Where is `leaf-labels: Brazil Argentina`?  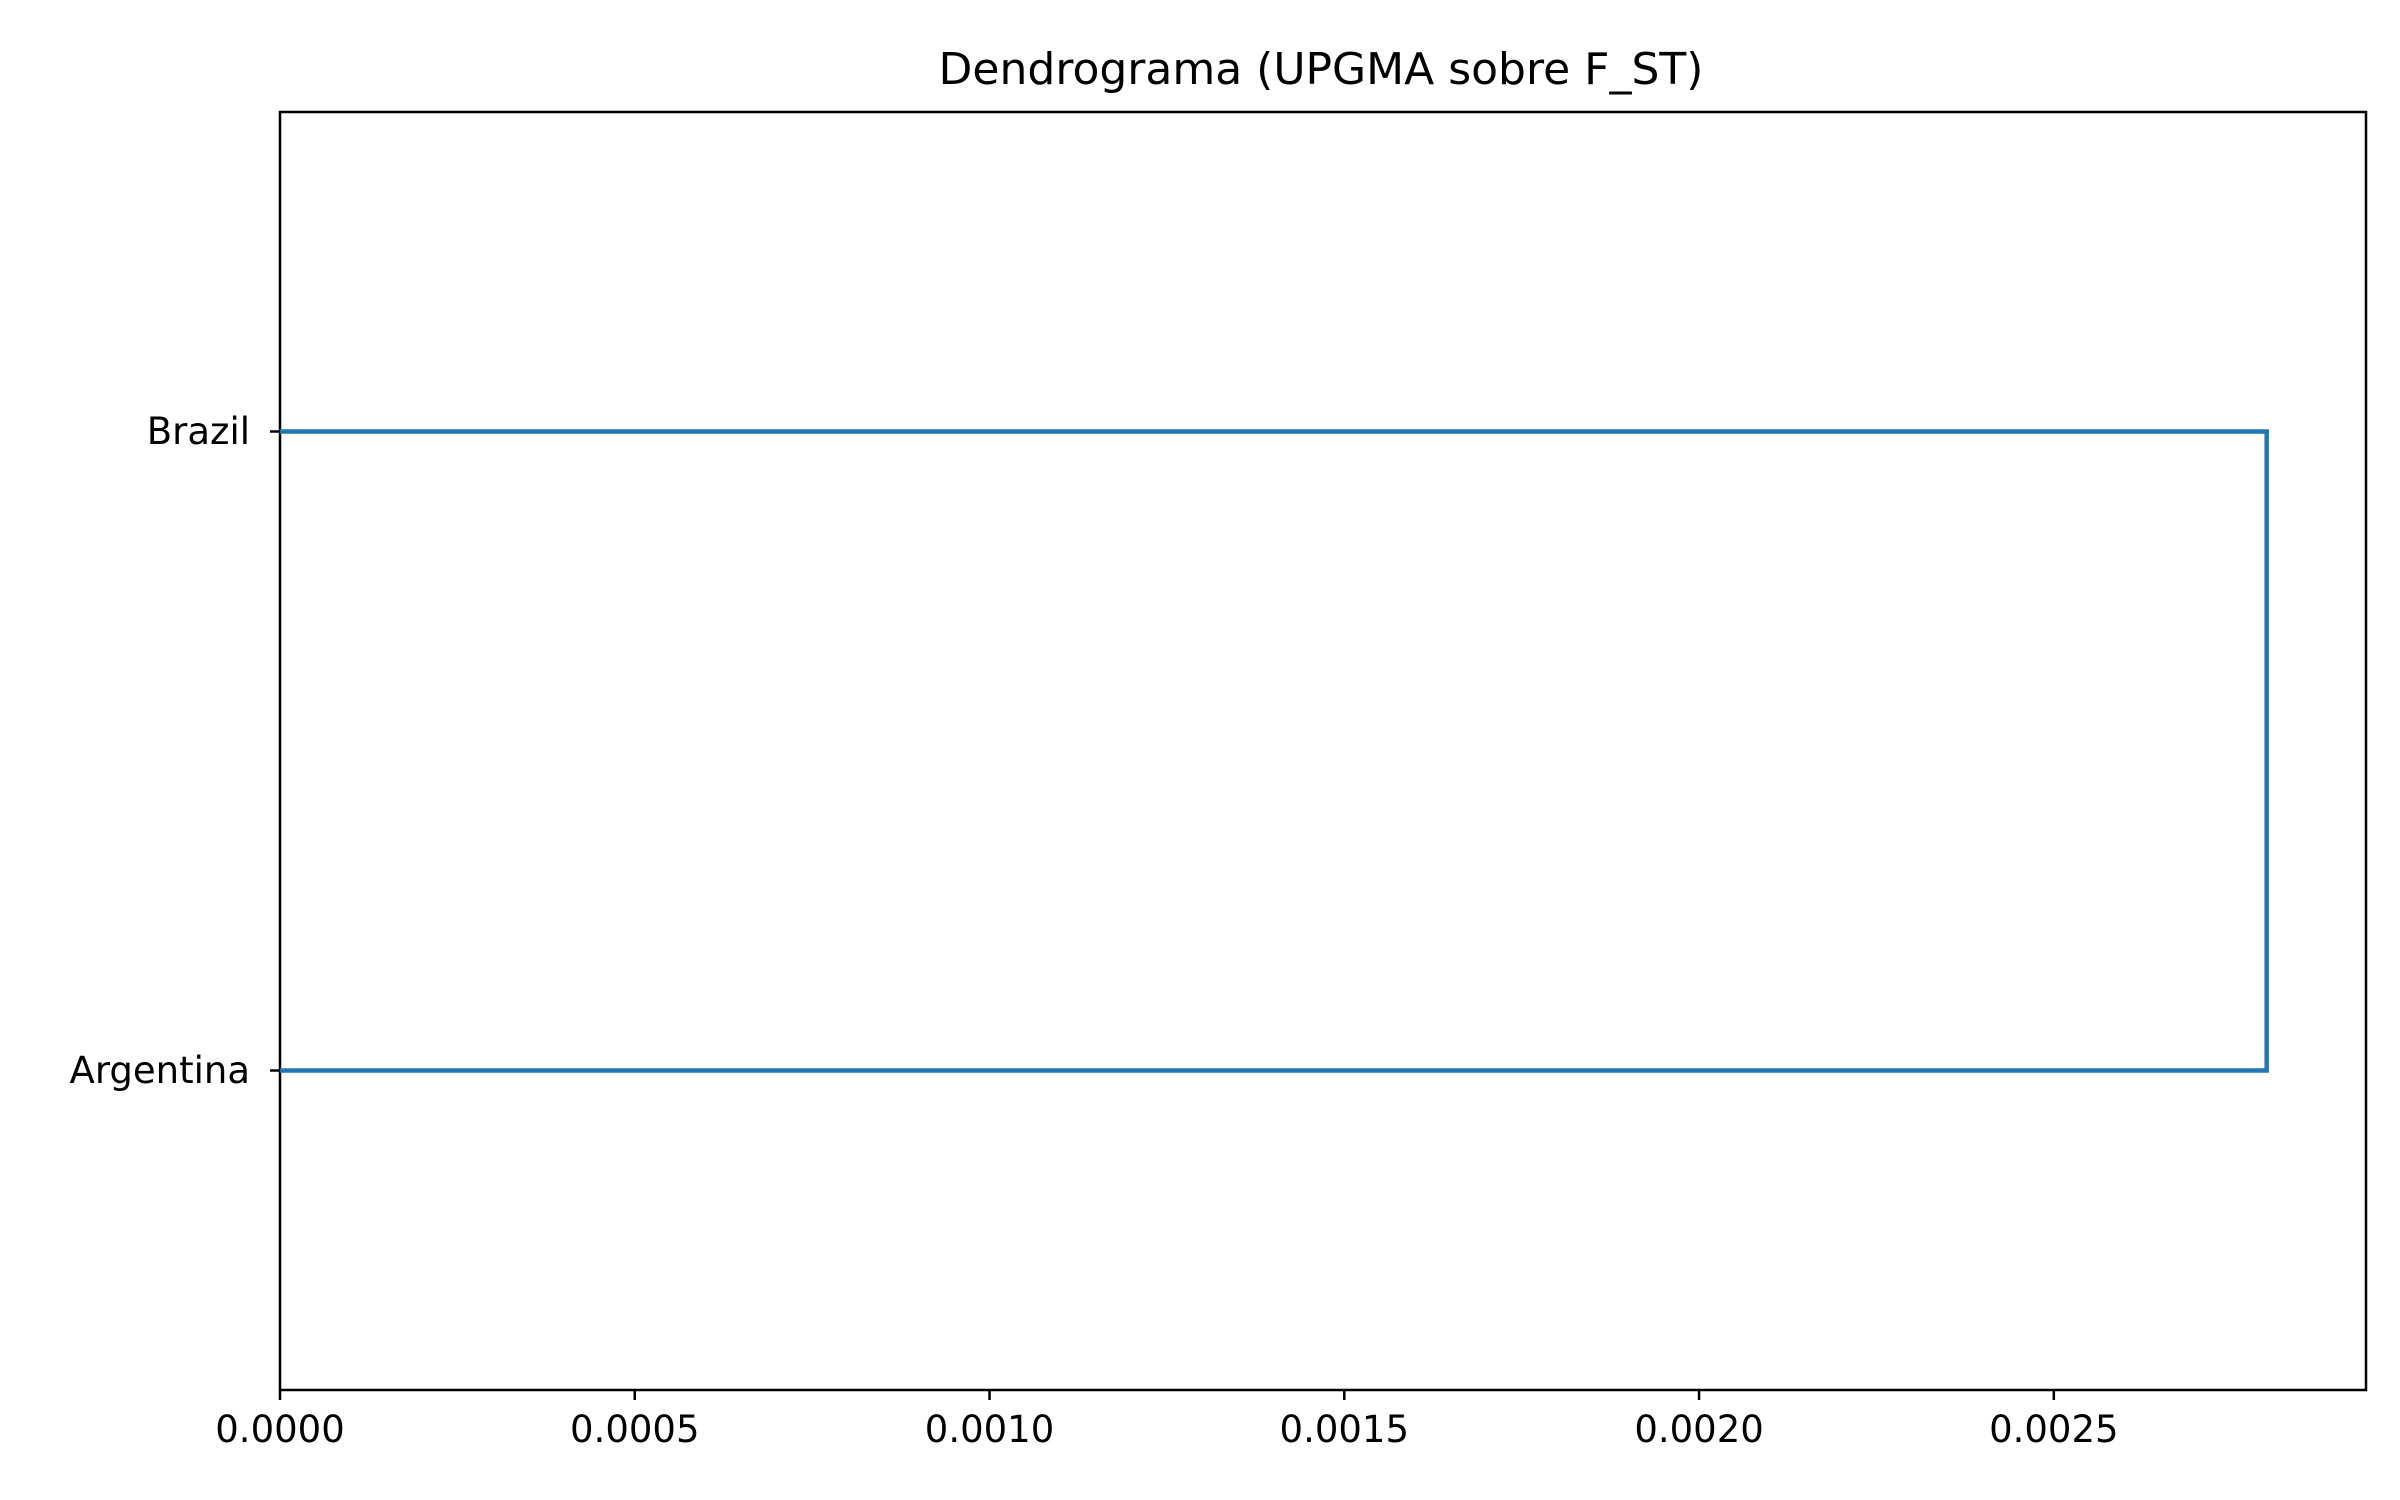
leaf-labels: Brazil Argentina is located at coordinates (175, 751).